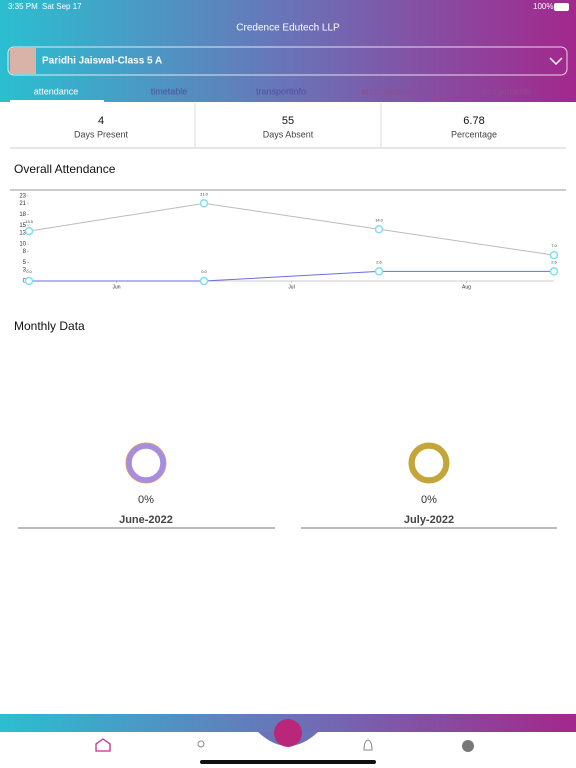 This screenshot has width=576, height=768. What do you see at coordinates (29, 221) in the screenshot?
I see `data-label: 13.5` at bounding box center [29, 221].